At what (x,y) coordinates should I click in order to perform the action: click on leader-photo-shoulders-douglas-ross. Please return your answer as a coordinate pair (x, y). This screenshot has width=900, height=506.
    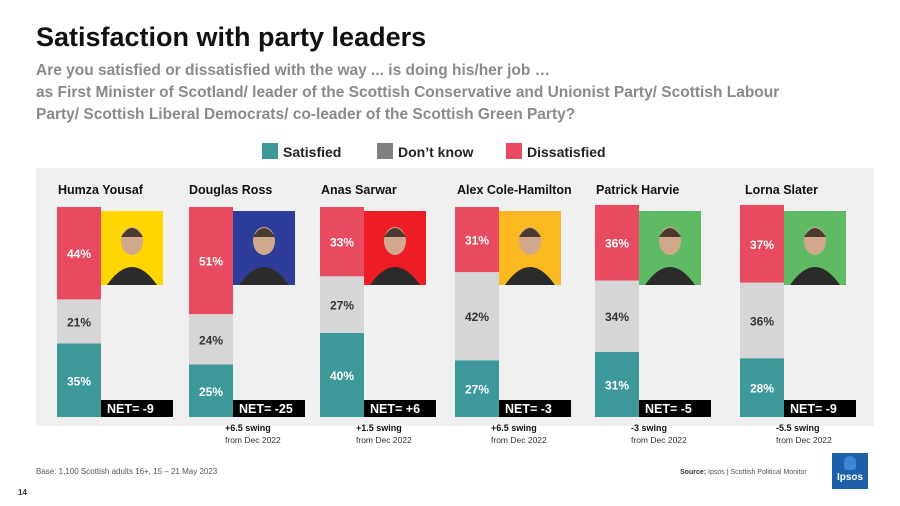
    Looking at the image, I should click on (264, 276).